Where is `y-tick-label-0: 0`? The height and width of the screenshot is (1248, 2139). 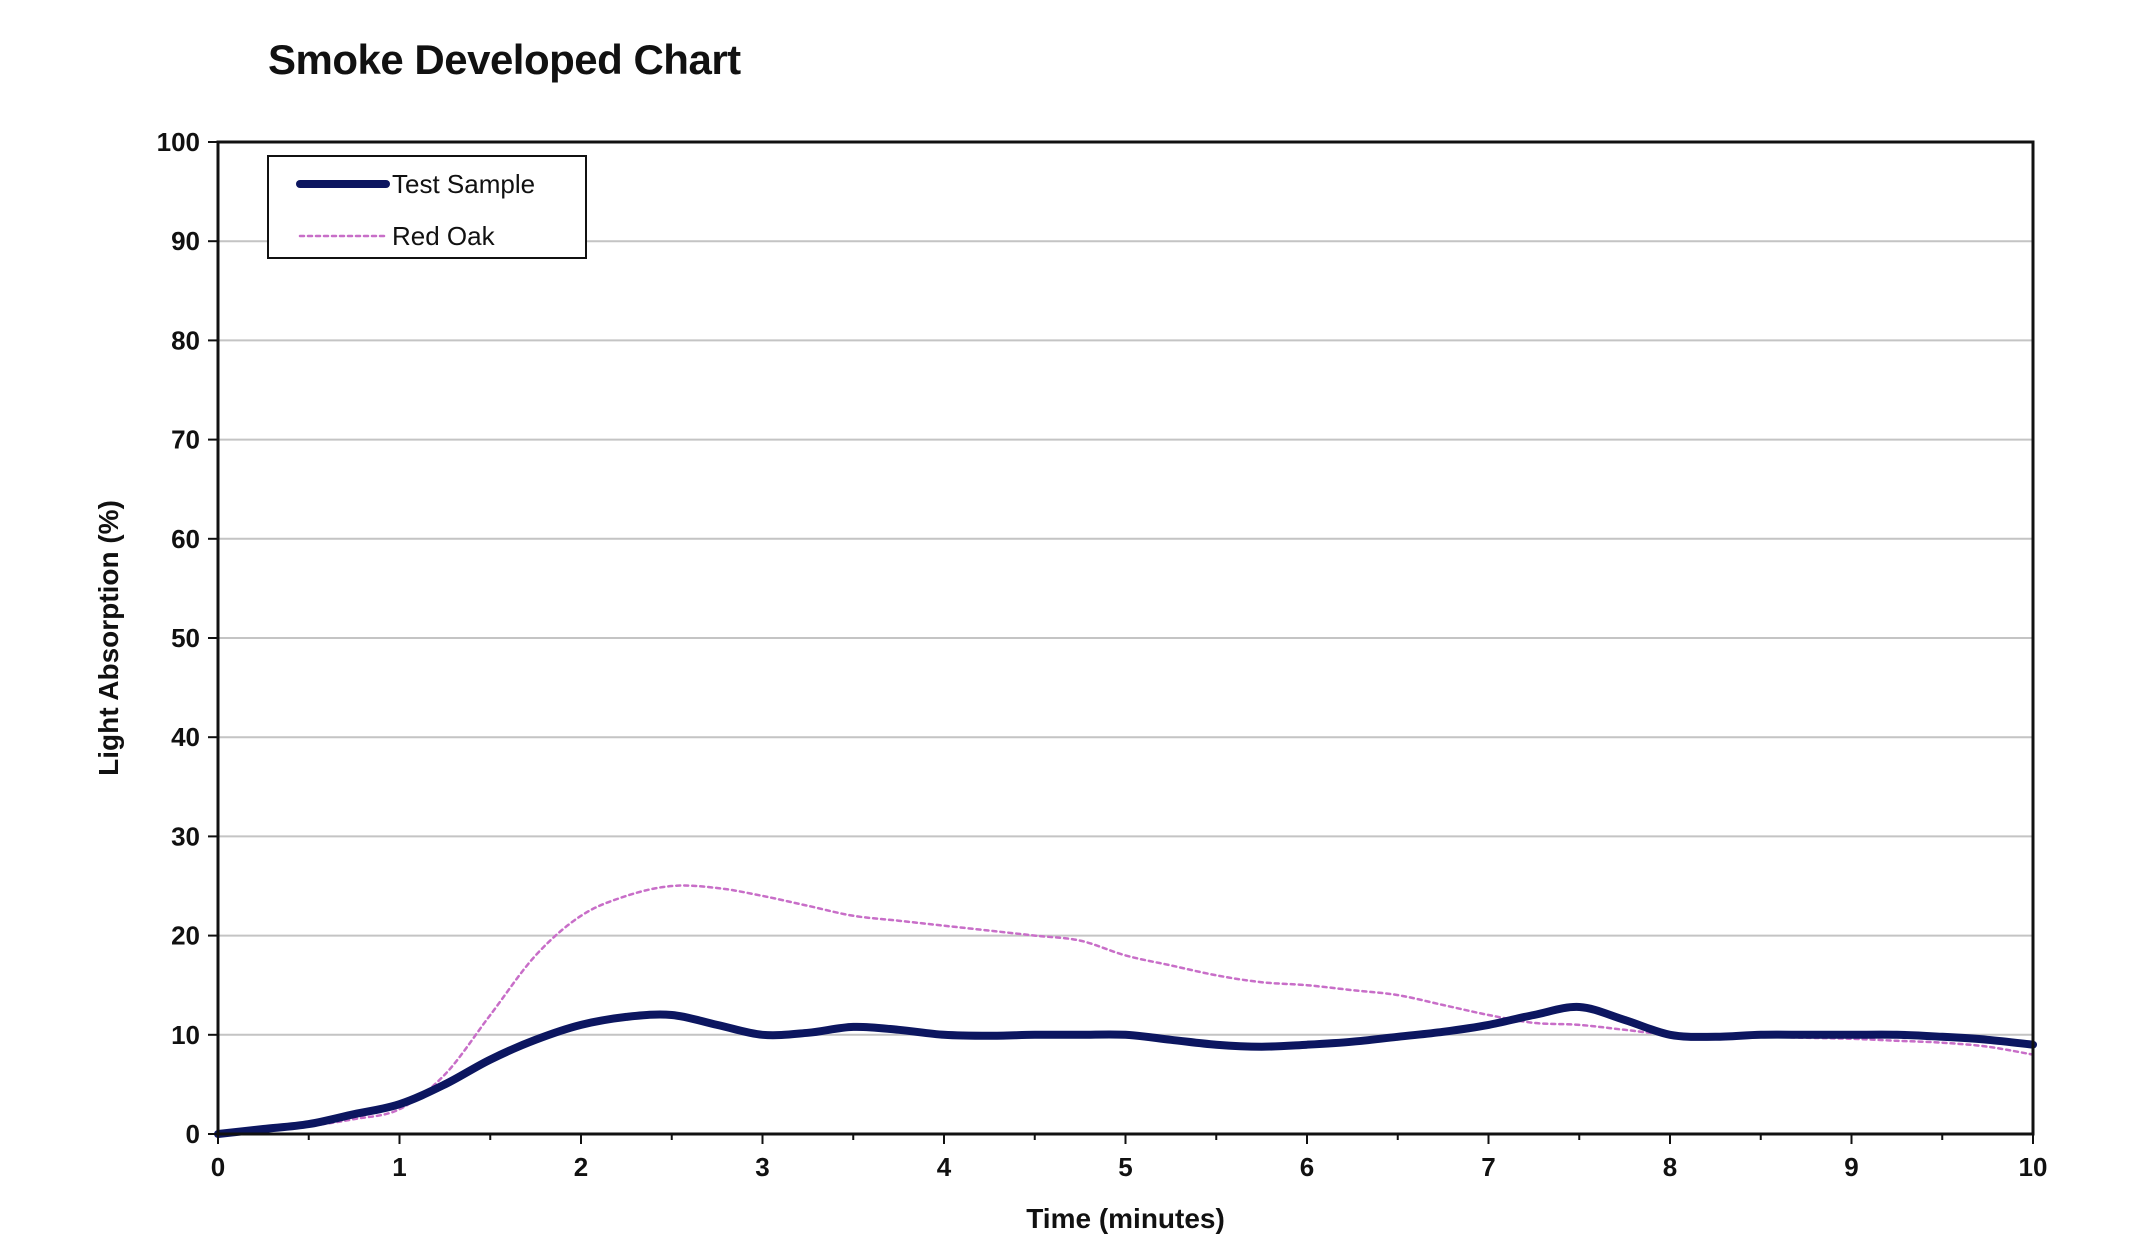
y-tick-label-0: 0 is located at coordinates (193, 1134).